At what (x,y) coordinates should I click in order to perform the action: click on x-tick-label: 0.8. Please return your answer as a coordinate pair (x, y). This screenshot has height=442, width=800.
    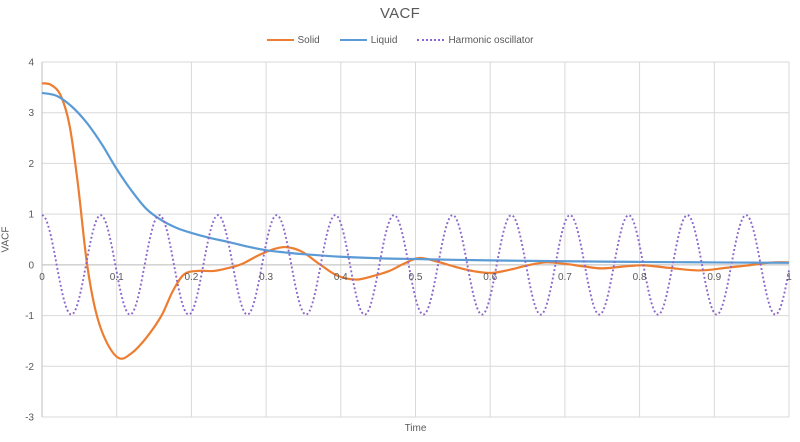
    Looking at the image, I should click on (640, 277).